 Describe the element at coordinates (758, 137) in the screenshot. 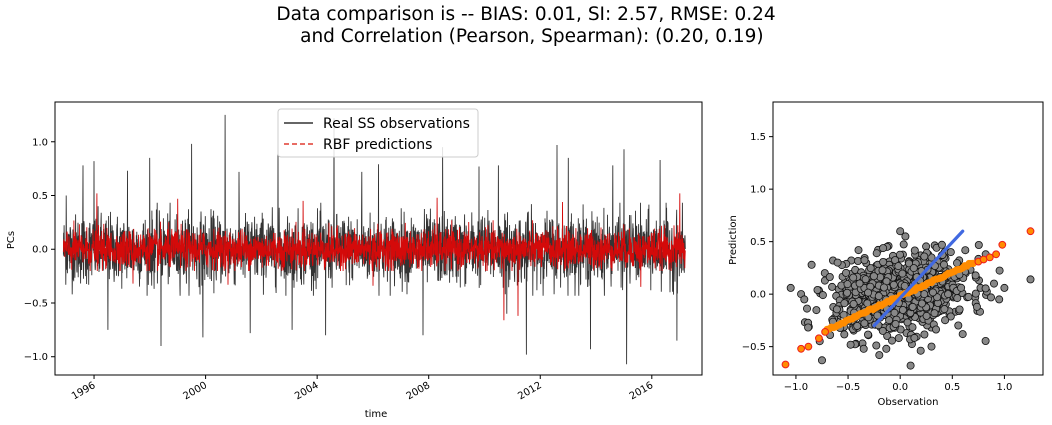

I see `y-tick-label: 1.5` at that location.